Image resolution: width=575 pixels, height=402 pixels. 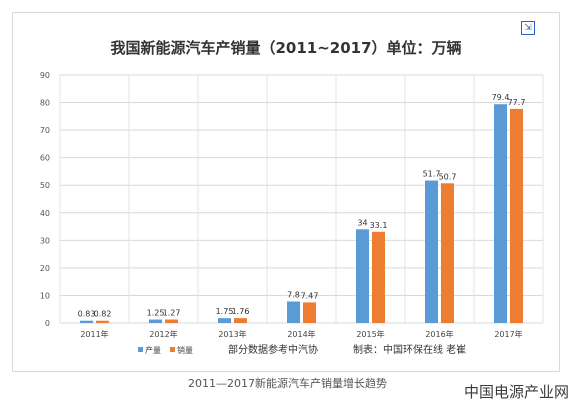 I want to click on x-tick-label: 2014年, so click(x=301, y=334).